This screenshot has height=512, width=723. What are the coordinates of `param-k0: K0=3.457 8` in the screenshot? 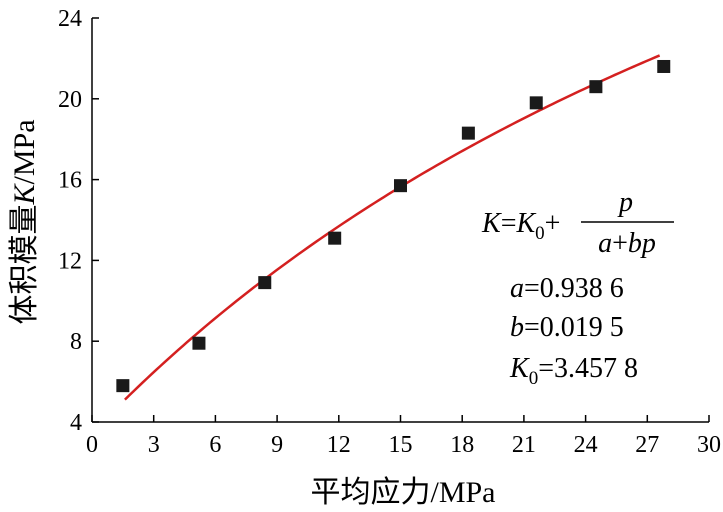 It's located at (573, 371).